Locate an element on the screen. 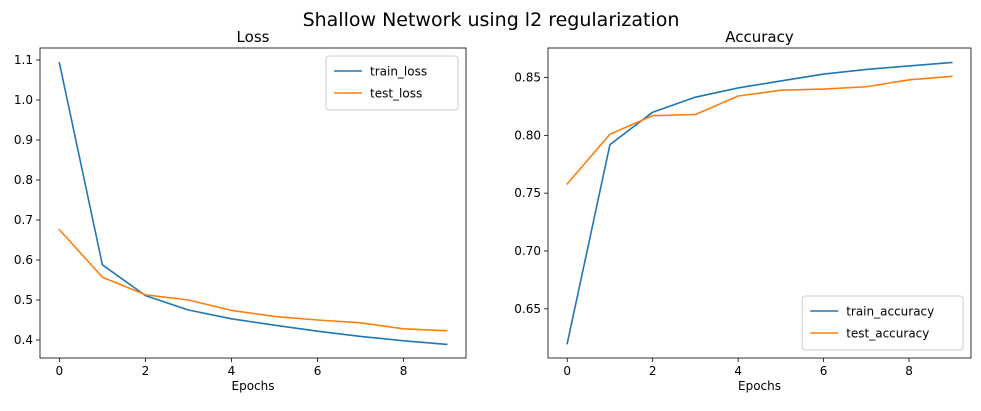  accuracy-x-tick-label: 6 is located at coordinates (824, 371).